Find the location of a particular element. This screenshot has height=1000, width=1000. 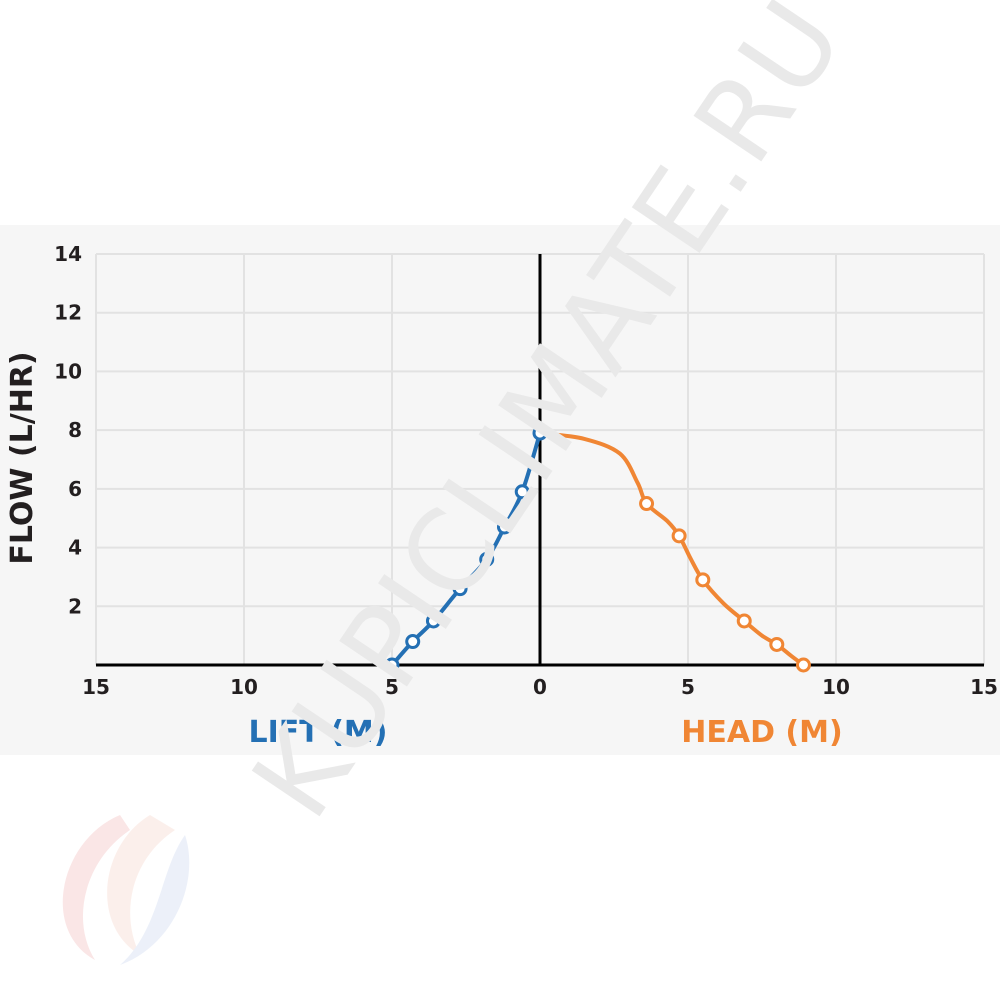

logo-watermark is located at coordinates (126, 890).